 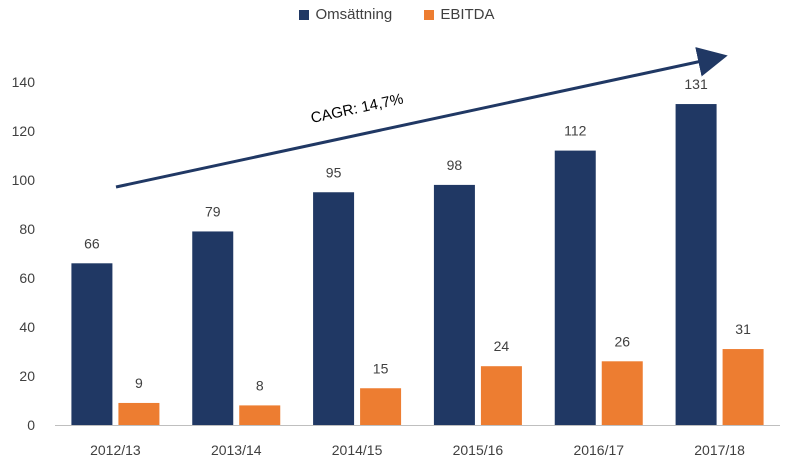 I want to click on data-label-ebitda: 15, so click(x=381, y=368).